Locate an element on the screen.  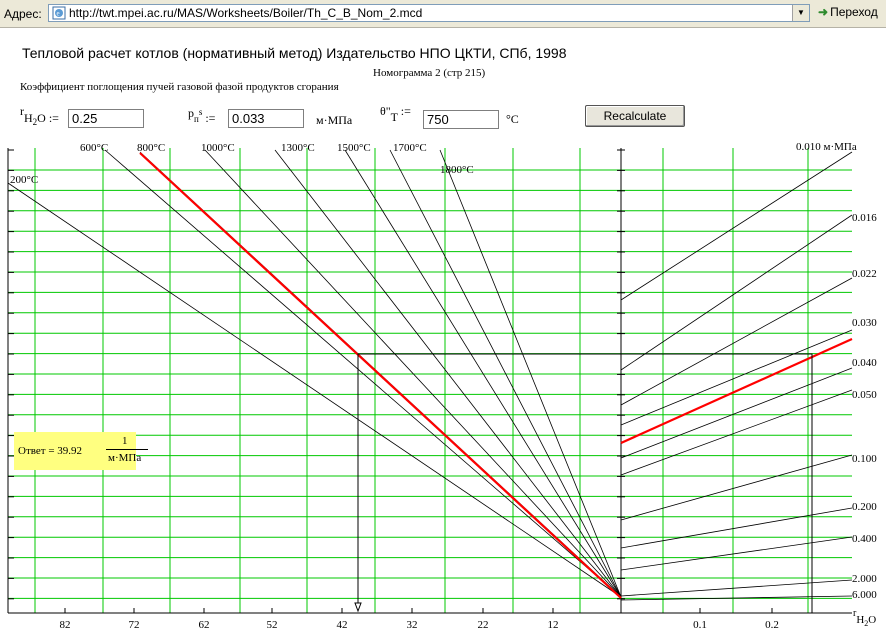
p-sub: п is located at coordinates (196, 119).